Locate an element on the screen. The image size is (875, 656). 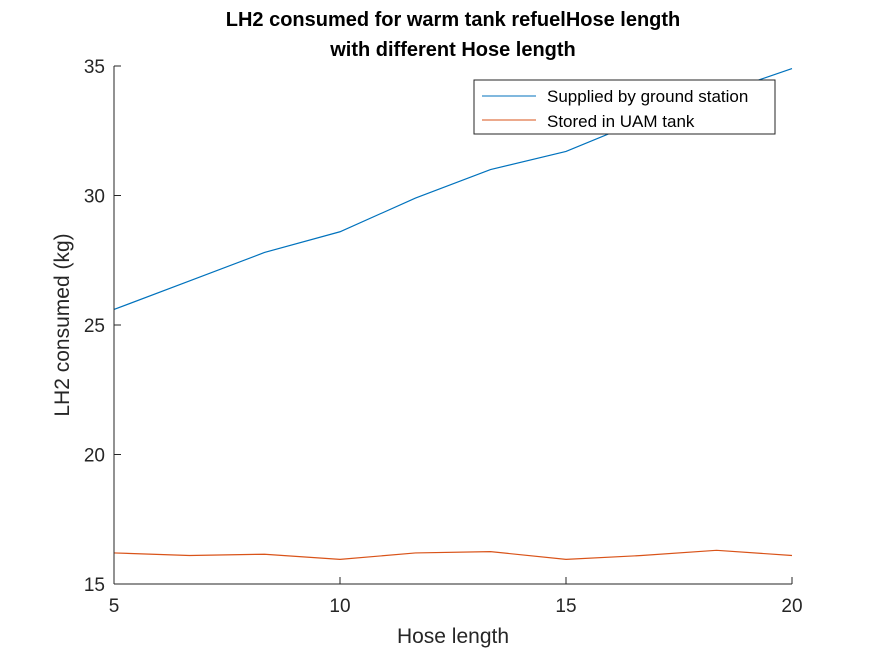
x-tick-label: 15 is located at coordinates (565, 606).